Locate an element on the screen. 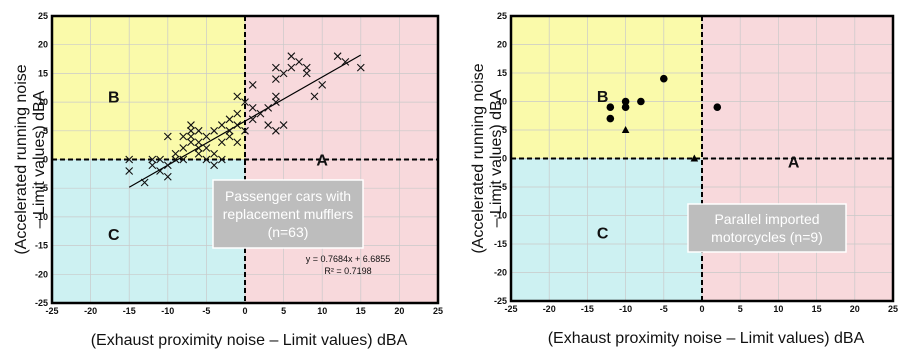  quadrant-a-top-bg is located at coordinates (797, 87).